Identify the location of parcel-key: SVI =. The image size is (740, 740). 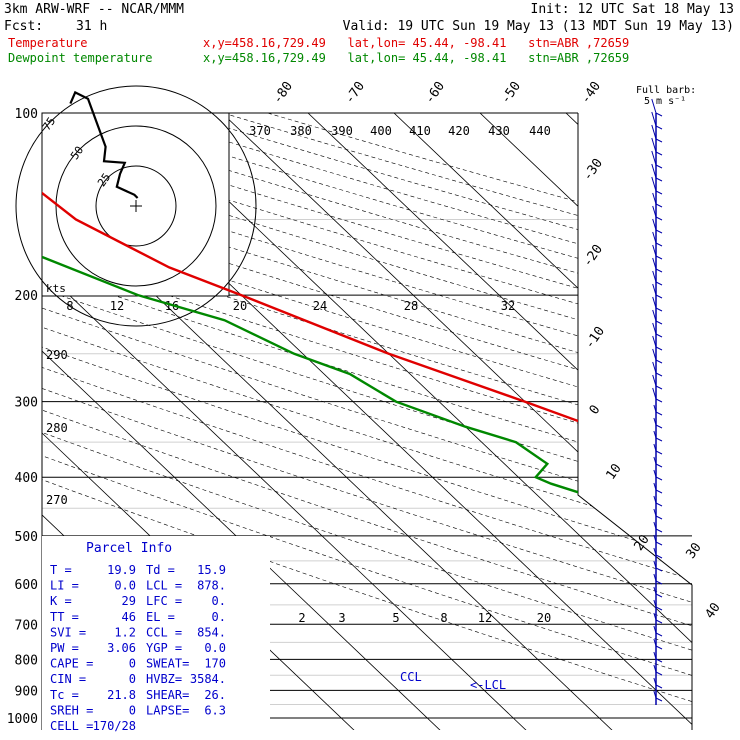
(68, 632).